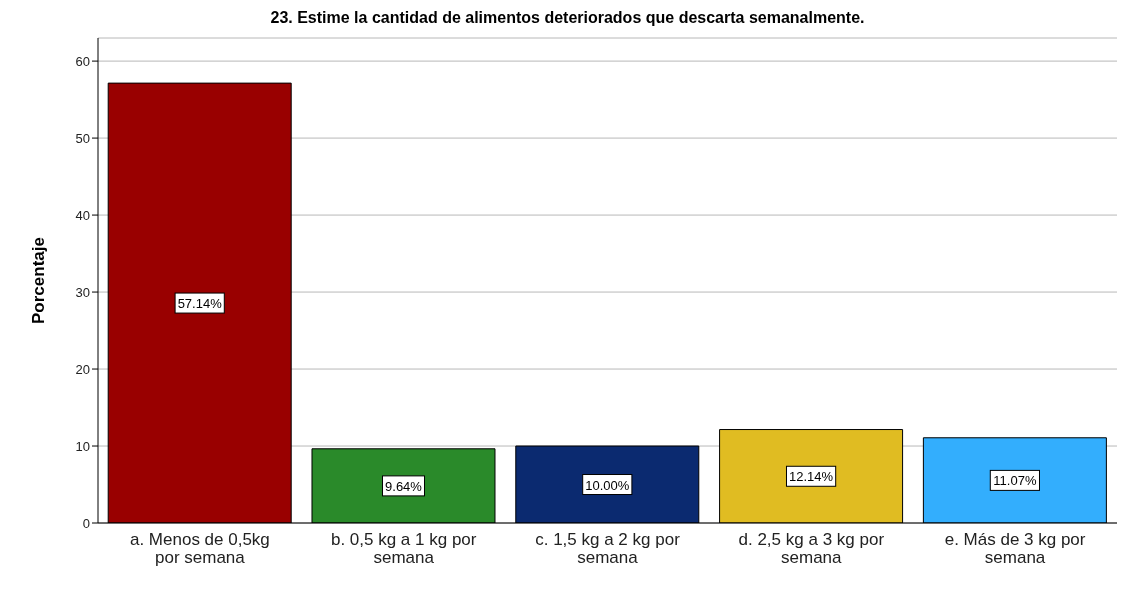  I want to click on y-tick-label: 10, so click(82, 446).